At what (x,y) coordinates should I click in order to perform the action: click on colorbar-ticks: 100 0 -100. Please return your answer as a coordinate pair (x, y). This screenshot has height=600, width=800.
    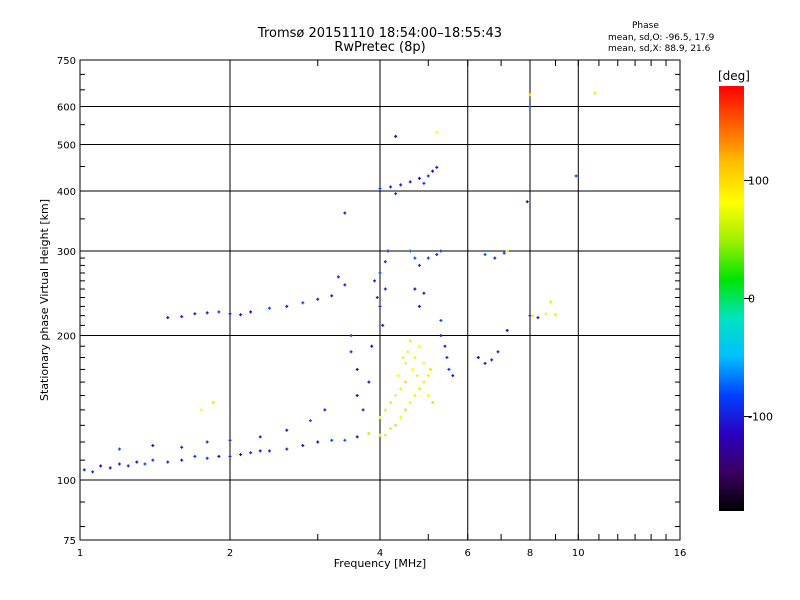
    Looking at the image, I should click on (758, 299).